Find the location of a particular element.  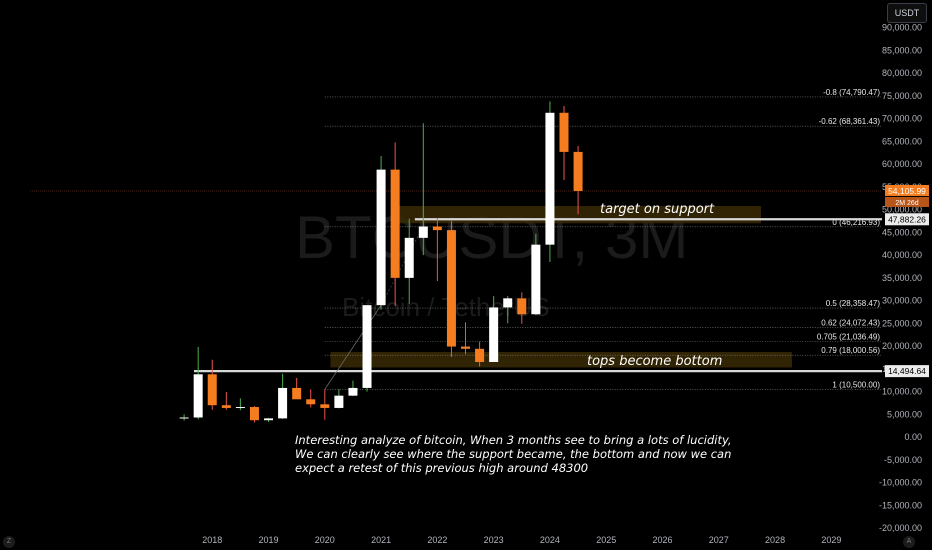

support-price-tag is located at coordinates (907, 219).